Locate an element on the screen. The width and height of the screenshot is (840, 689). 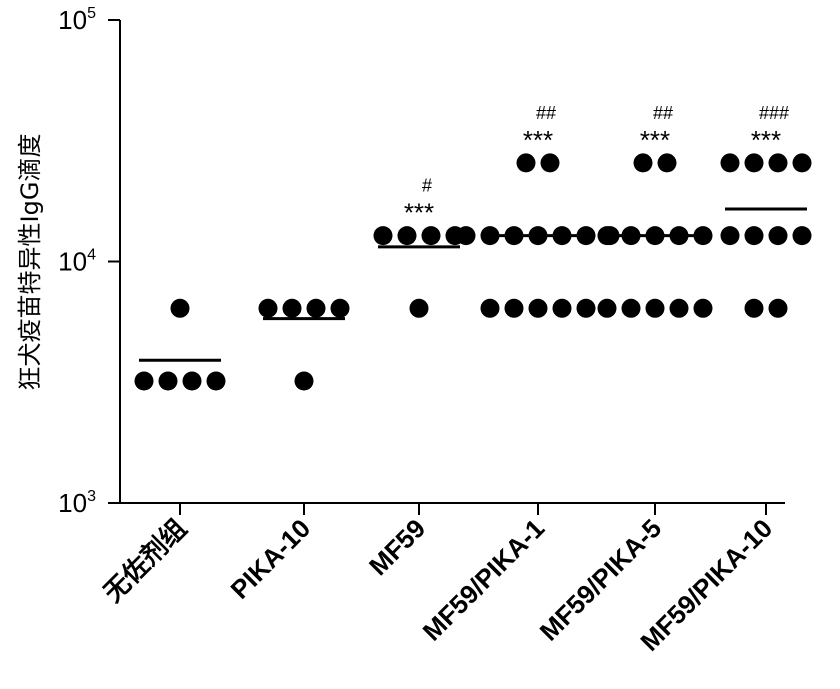
significance-hash-4: ## is located at coordinates (663, 113).